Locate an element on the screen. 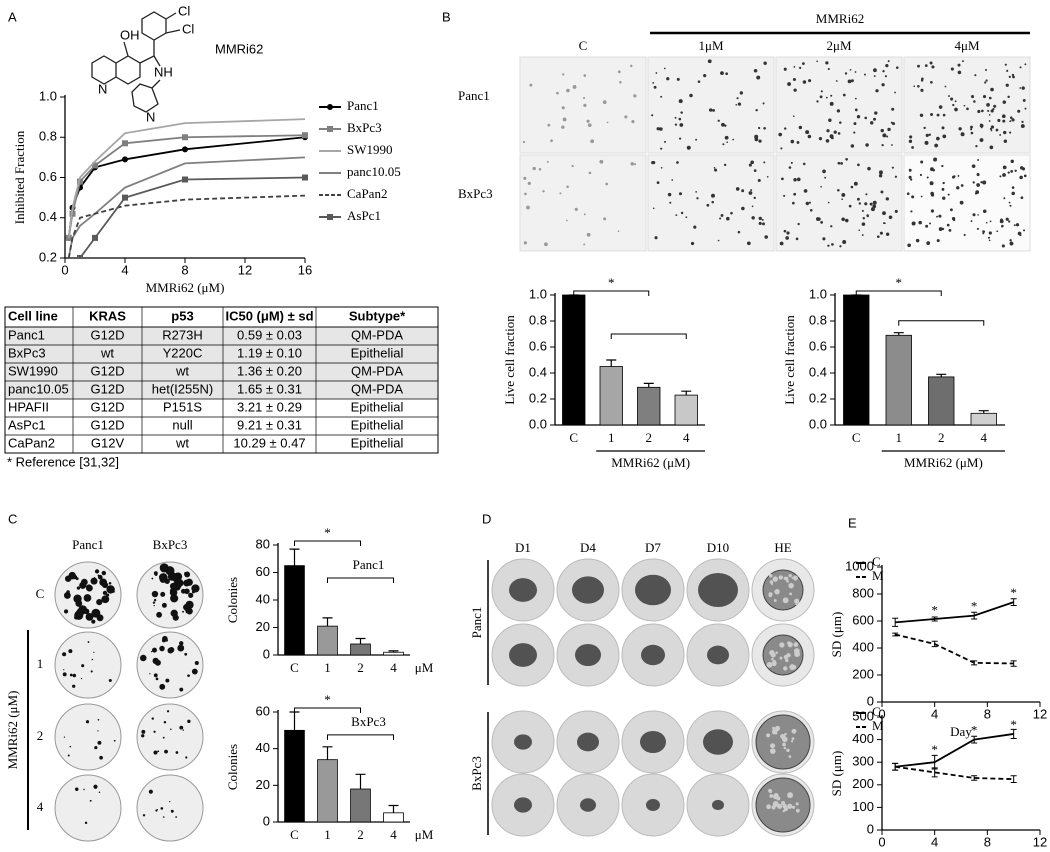 The image size is (1050, 852). plate is located at coordinates (88, 808).